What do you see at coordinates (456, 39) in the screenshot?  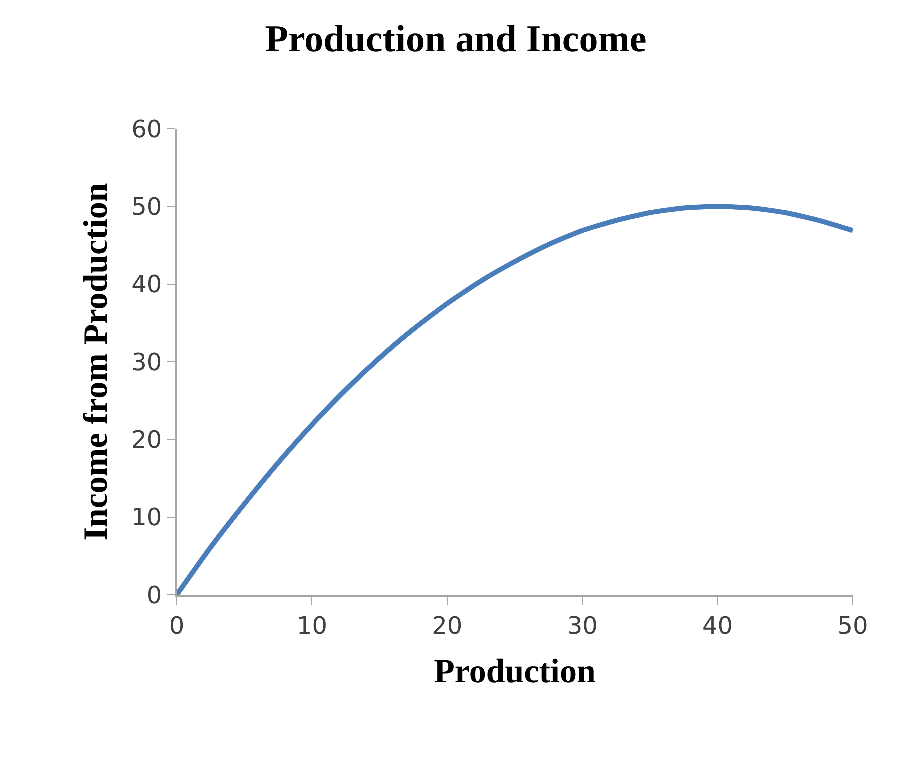 I see `chart-title: Production and Income` at bounding box center [456, 39].